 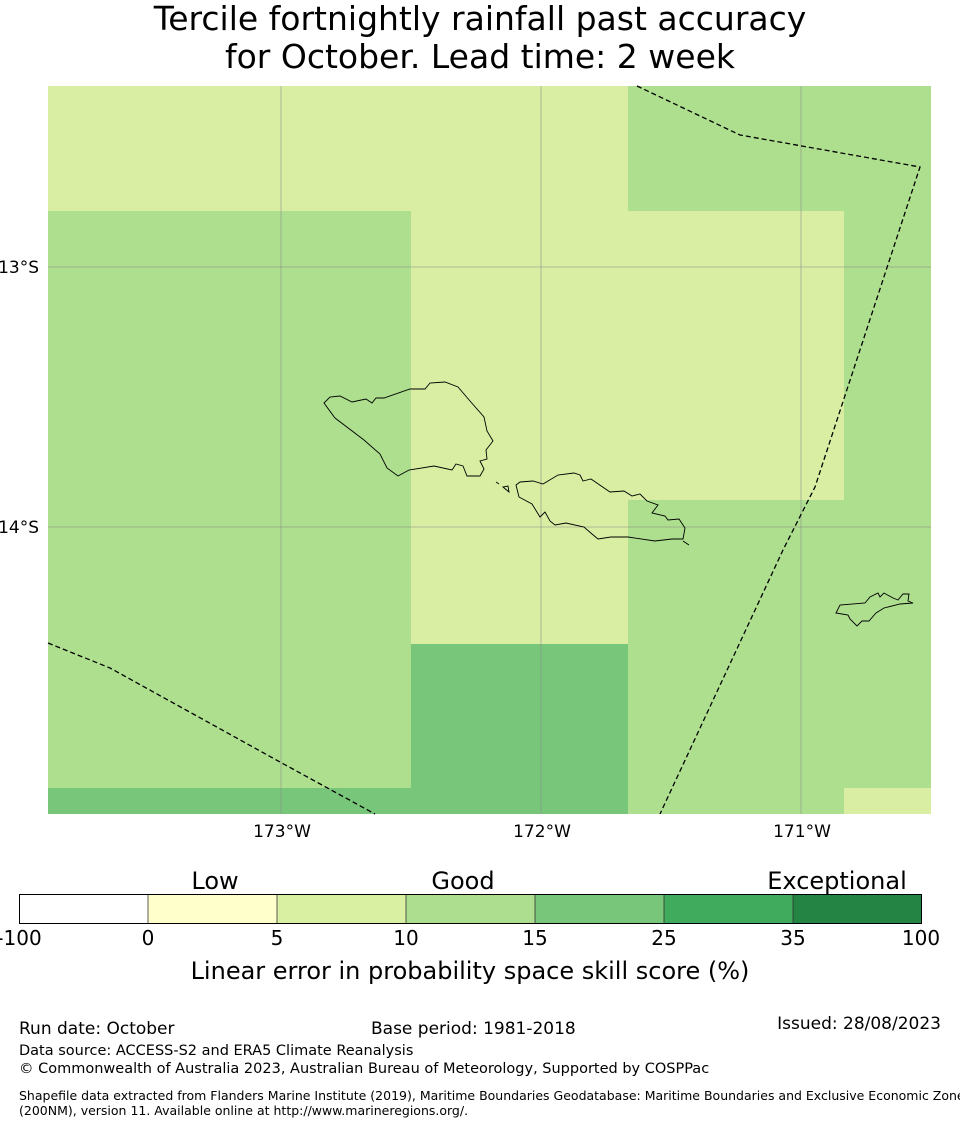 I want to click on coastlines, so click(x=618, y=504).